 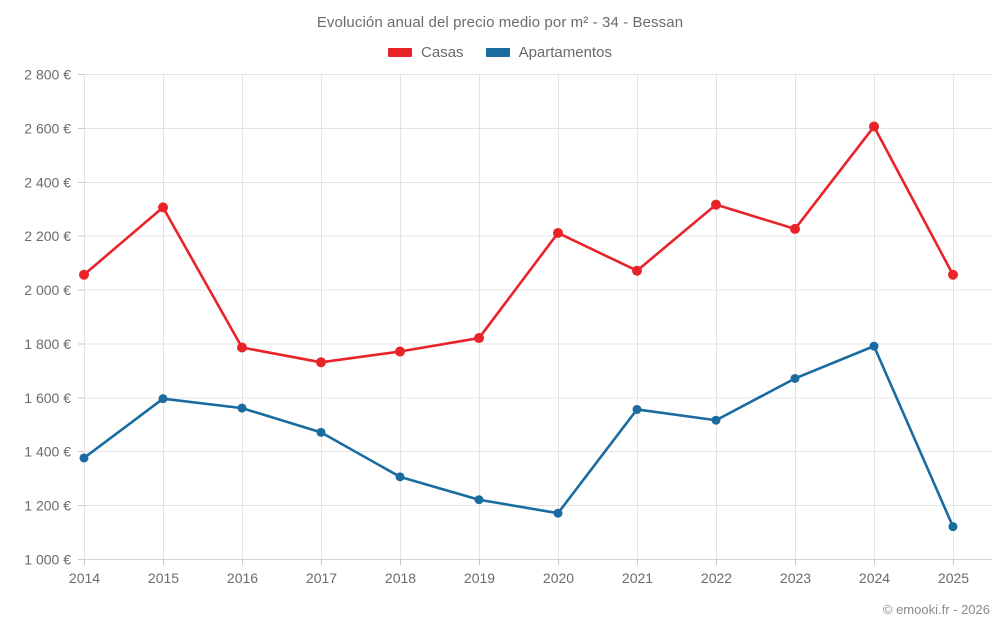 I want to click on x-axis-label: 2024, so click(x=874, y=578).